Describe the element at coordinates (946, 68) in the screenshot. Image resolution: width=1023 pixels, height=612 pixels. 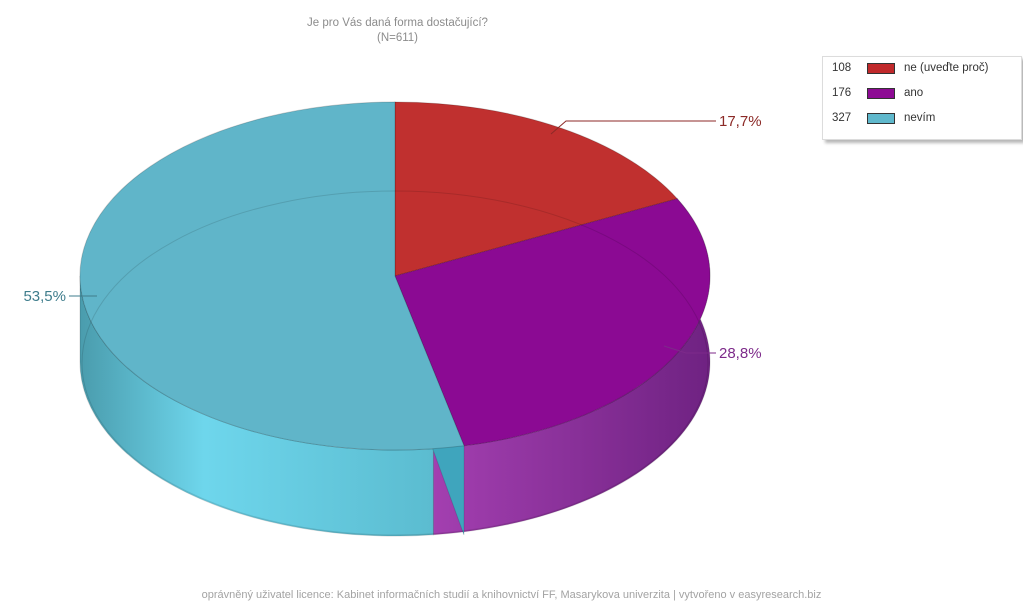
I see `legend-label: ne (uveďte proč)` at that location.